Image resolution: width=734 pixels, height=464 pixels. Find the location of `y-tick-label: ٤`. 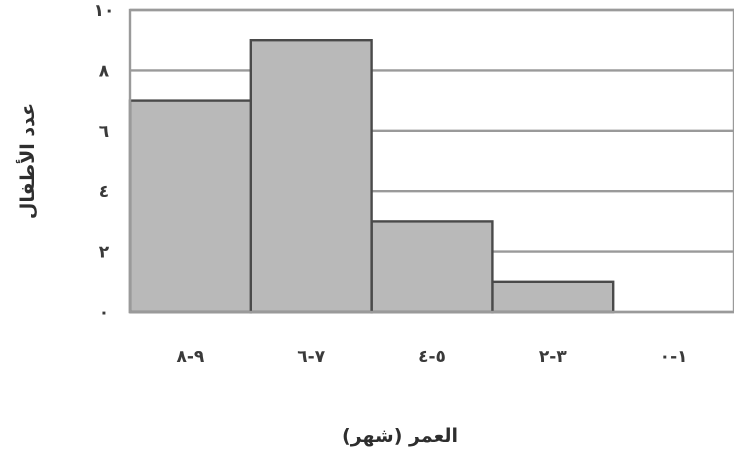

y-tick-label: ٤ is located at coordinates (104, 192).